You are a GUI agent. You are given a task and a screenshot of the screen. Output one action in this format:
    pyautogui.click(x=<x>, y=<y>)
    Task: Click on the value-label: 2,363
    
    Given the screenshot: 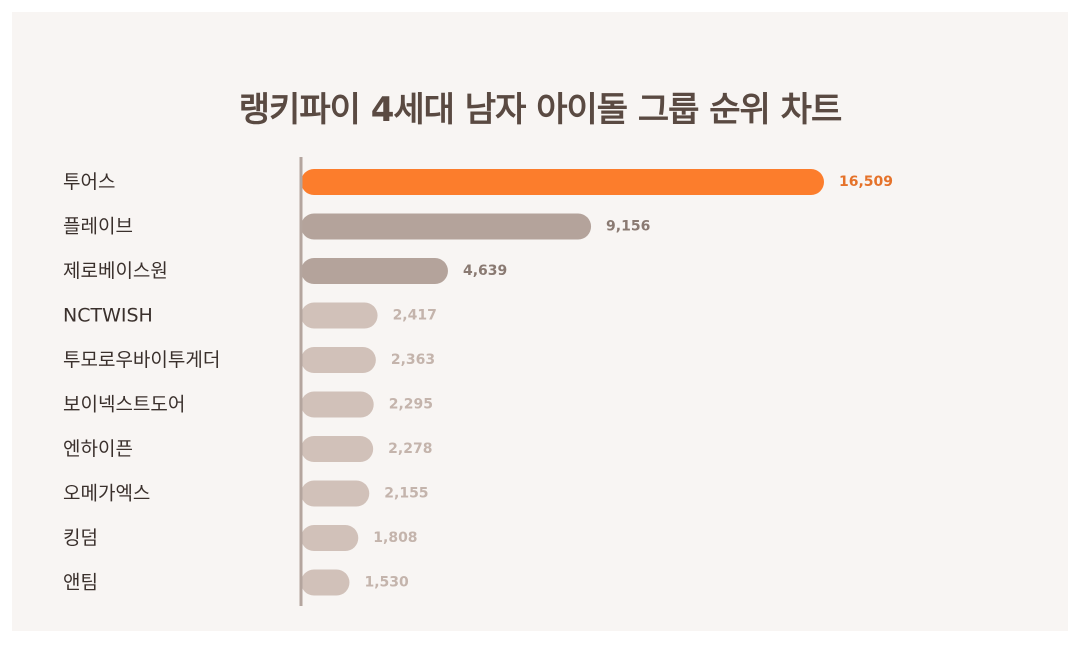 What is the action you would take?
    pyautogui.click(x=413, y=360)
    